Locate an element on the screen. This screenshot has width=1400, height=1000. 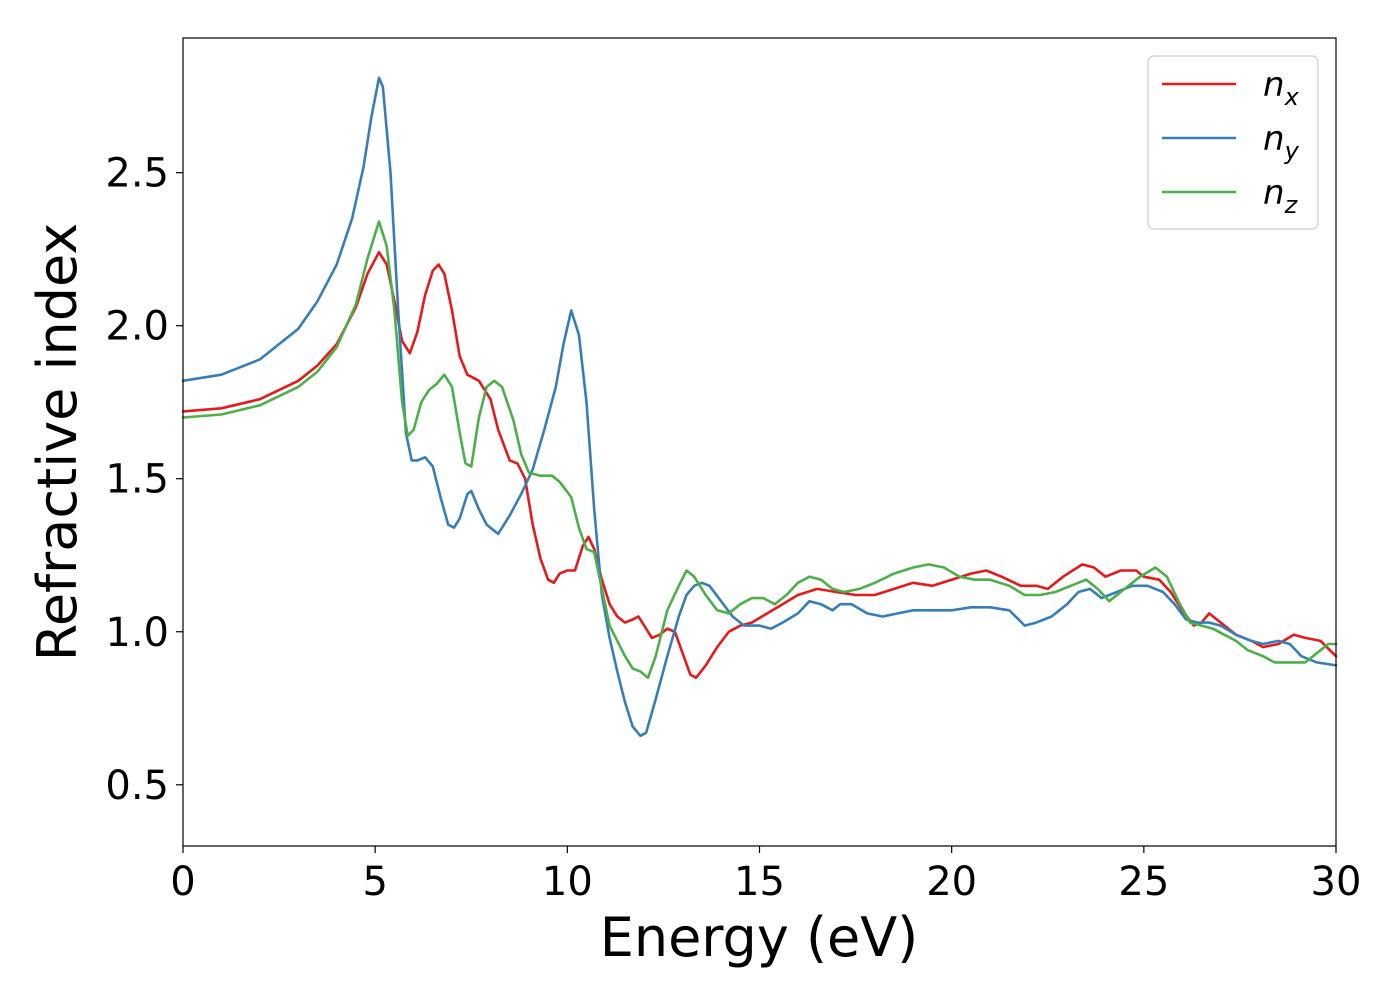
y-tick-label: 1.5 is located at coordinates (137, 480).